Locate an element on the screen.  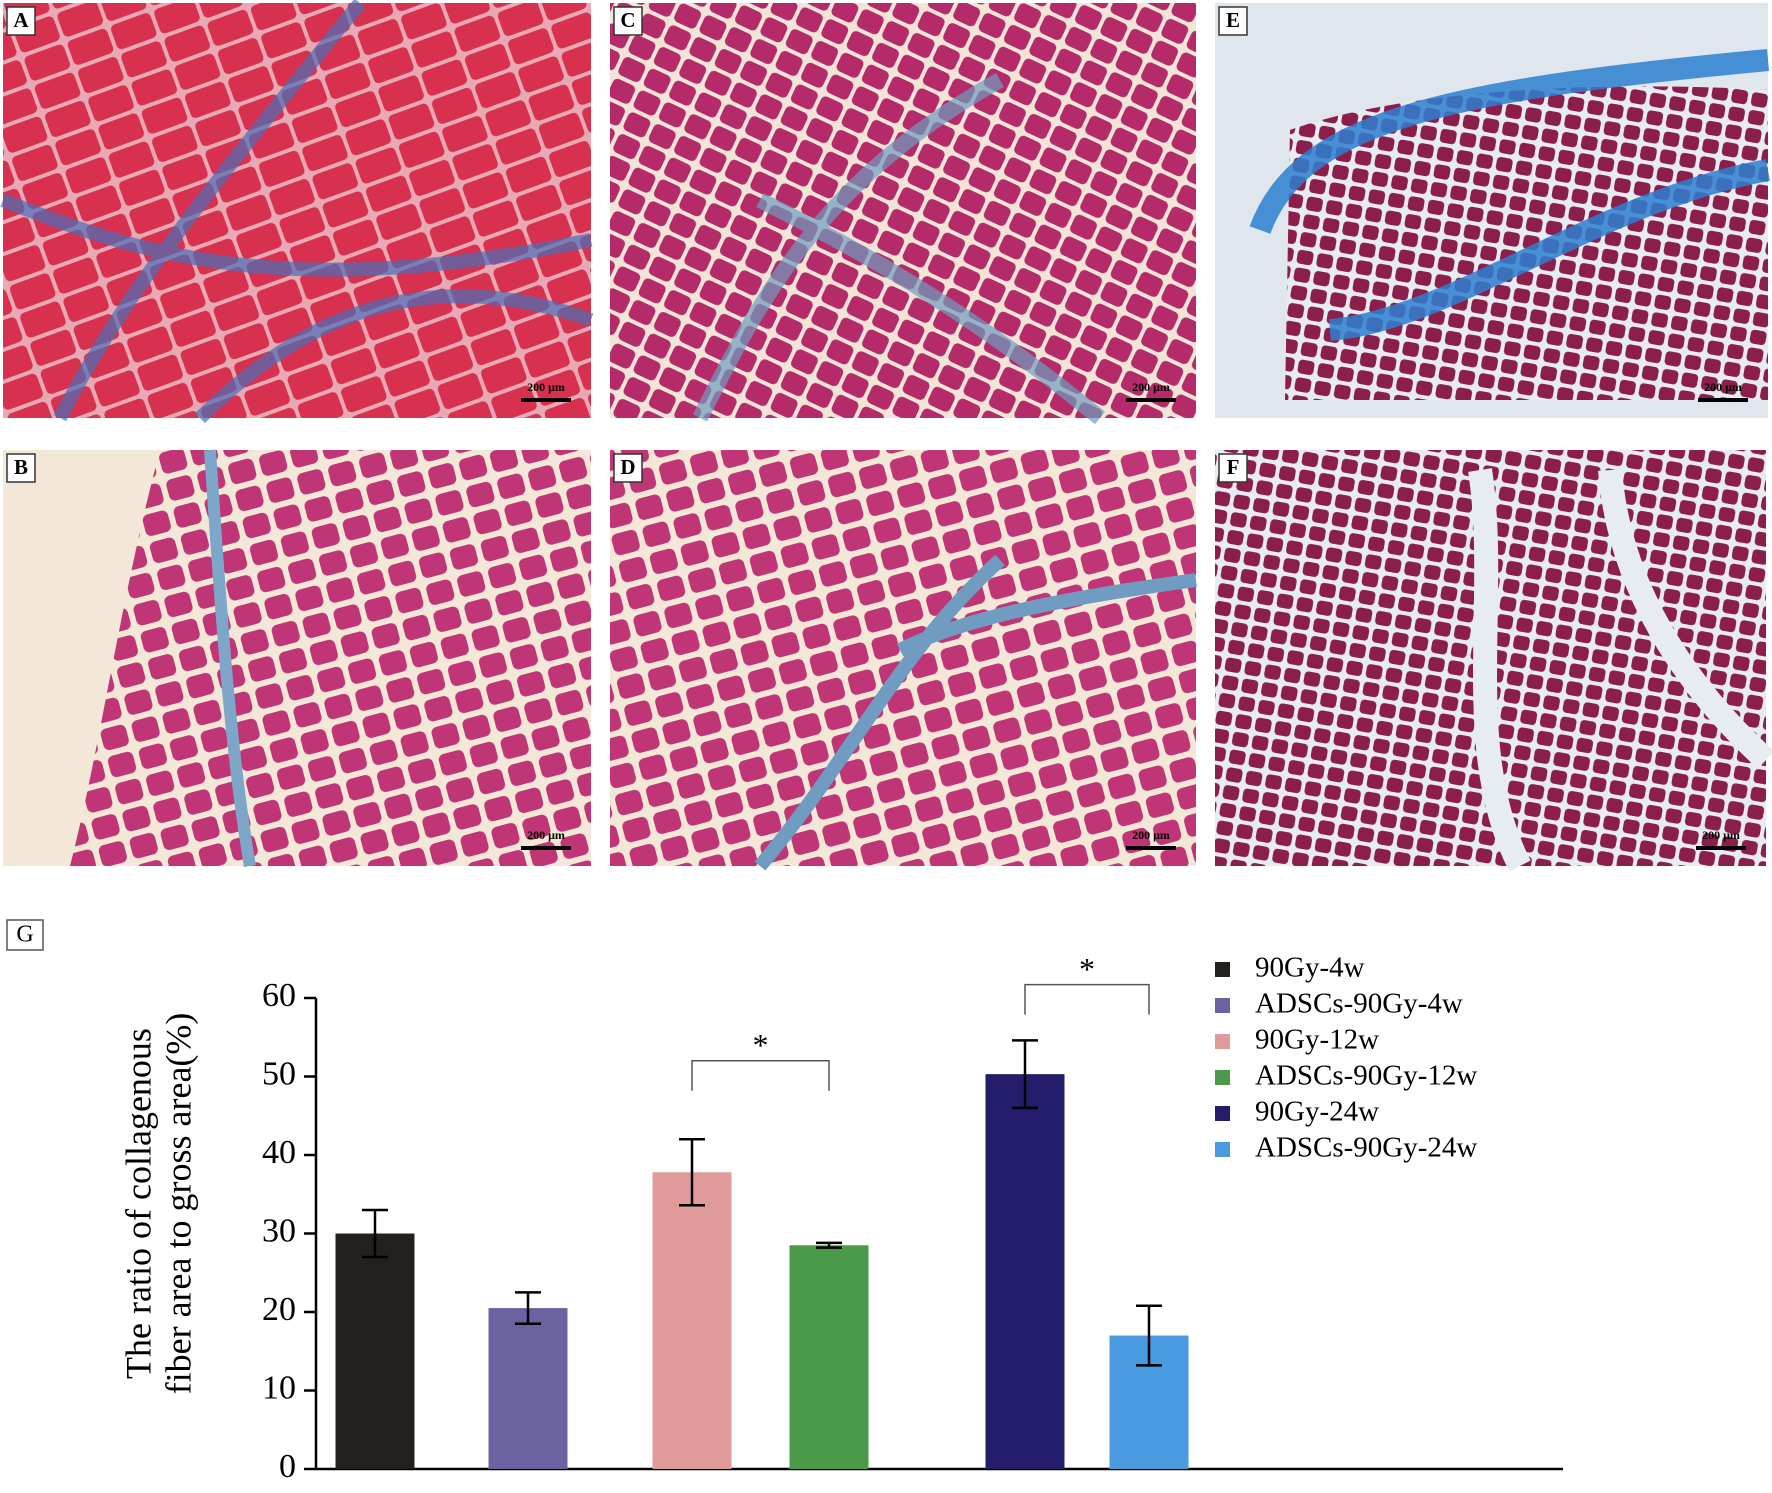
panel-label: D is located at coordinates (627, 467).